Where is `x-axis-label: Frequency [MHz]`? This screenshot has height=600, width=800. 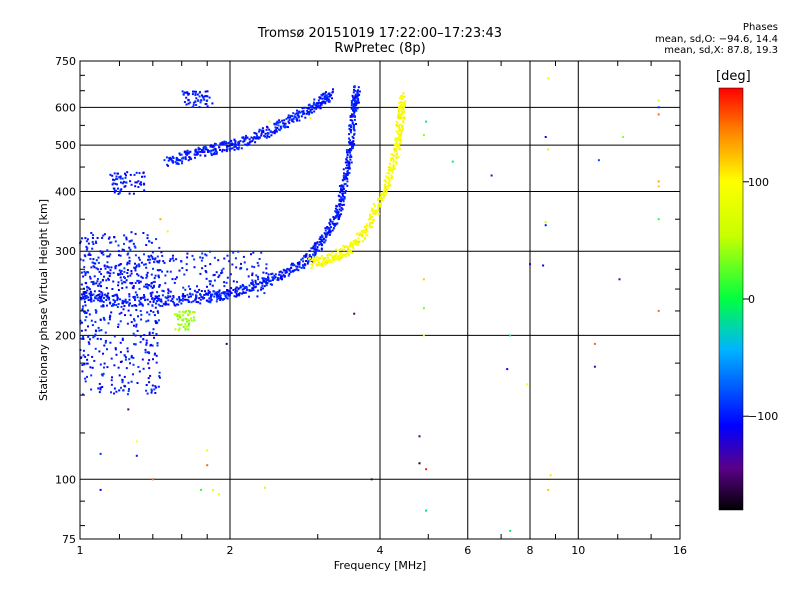
x-axis-label: Frequency [MHz] is located at coordinates (380, 565).